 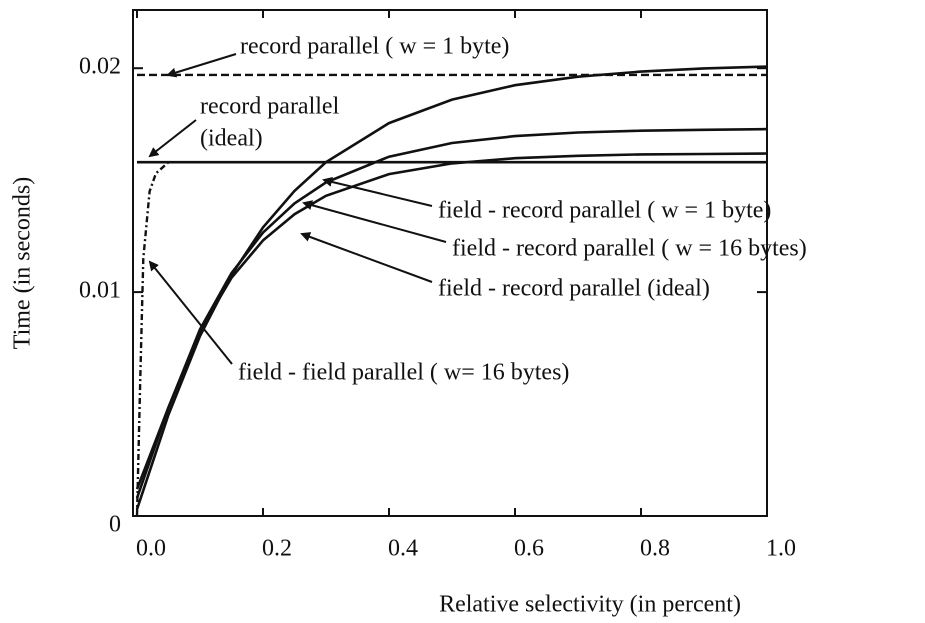 I want to click on annotation: field - record parallel ( w = 16 bytes), so click(x=629, y=249).